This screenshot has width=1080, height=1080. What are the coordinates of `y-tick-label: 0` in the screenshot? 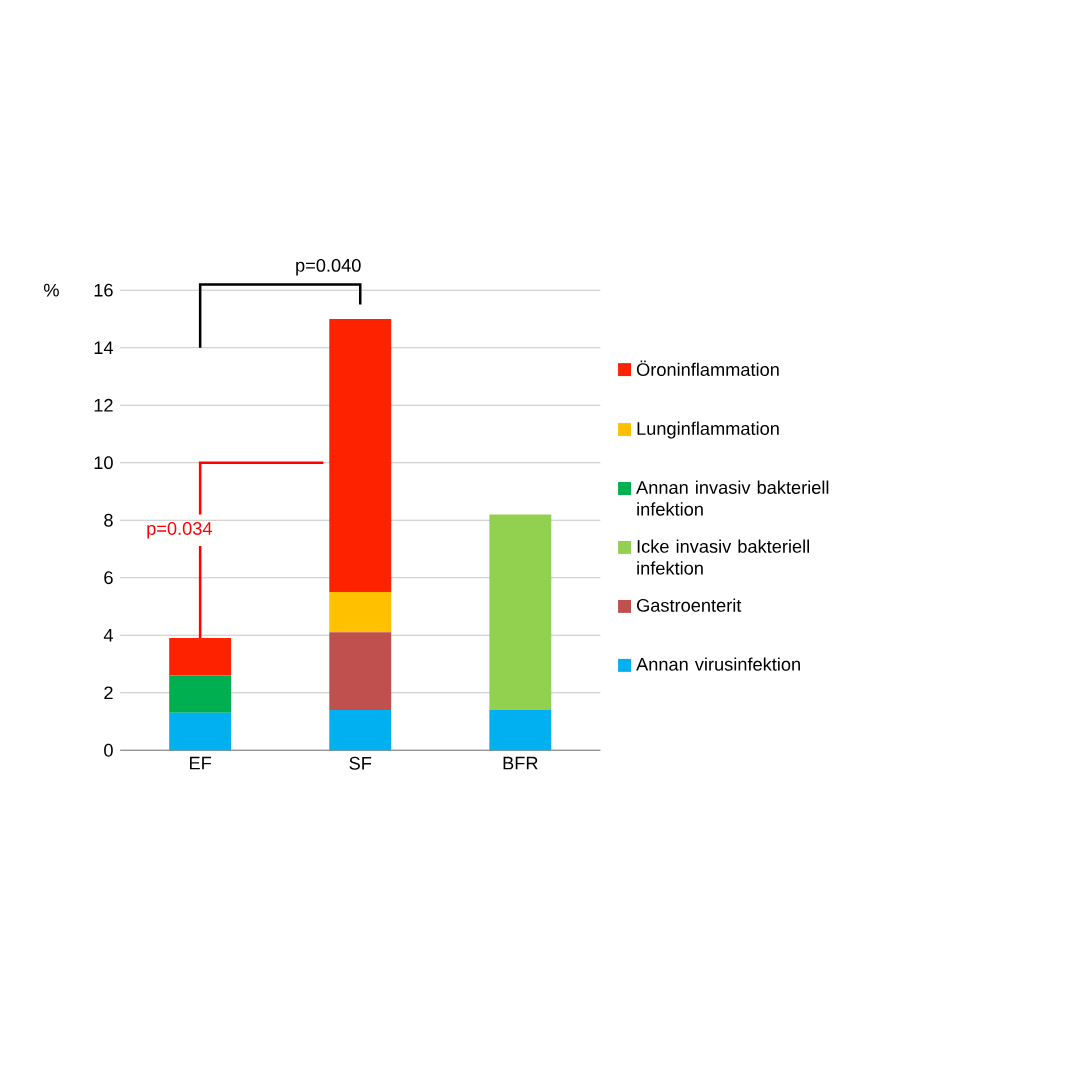 It's located at (108, 750).